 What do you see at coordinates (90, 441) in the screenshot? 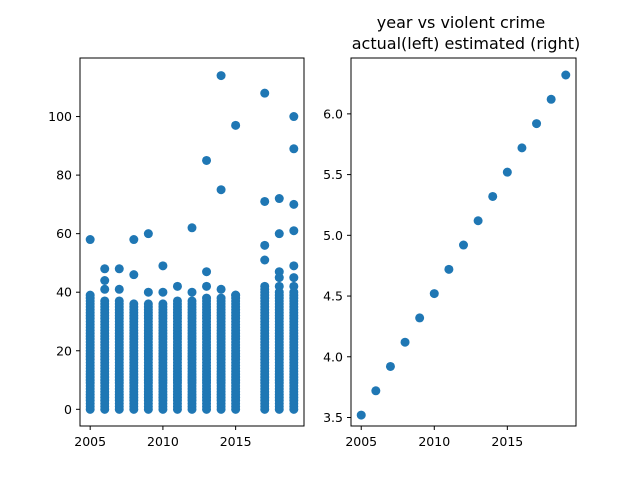
I see `actual-x-tick-label: 2005` at bounding box center [90, 441].